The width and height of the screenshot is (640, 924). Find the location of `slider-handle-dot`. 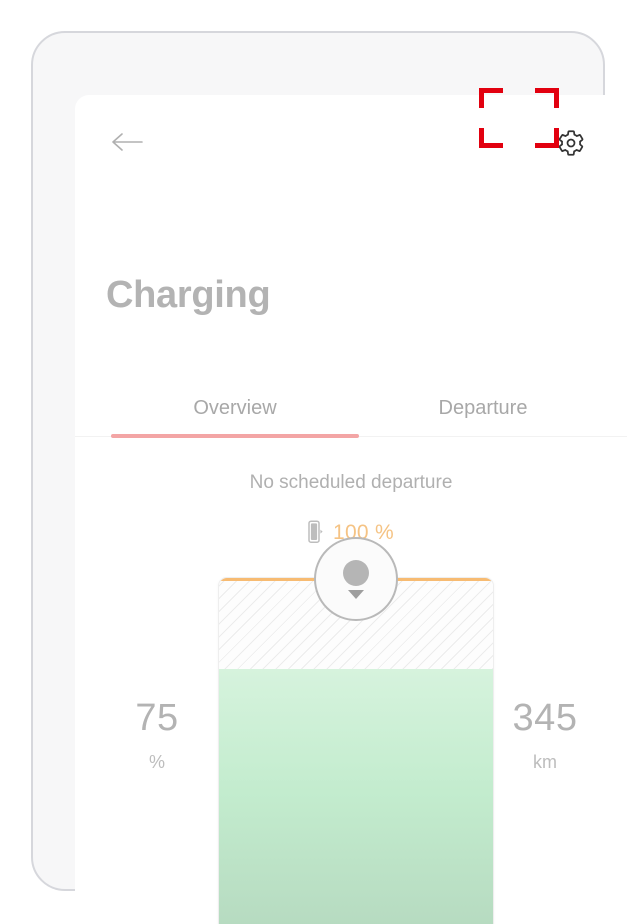

slider-handle-dot is located at coordinates (356, 572).